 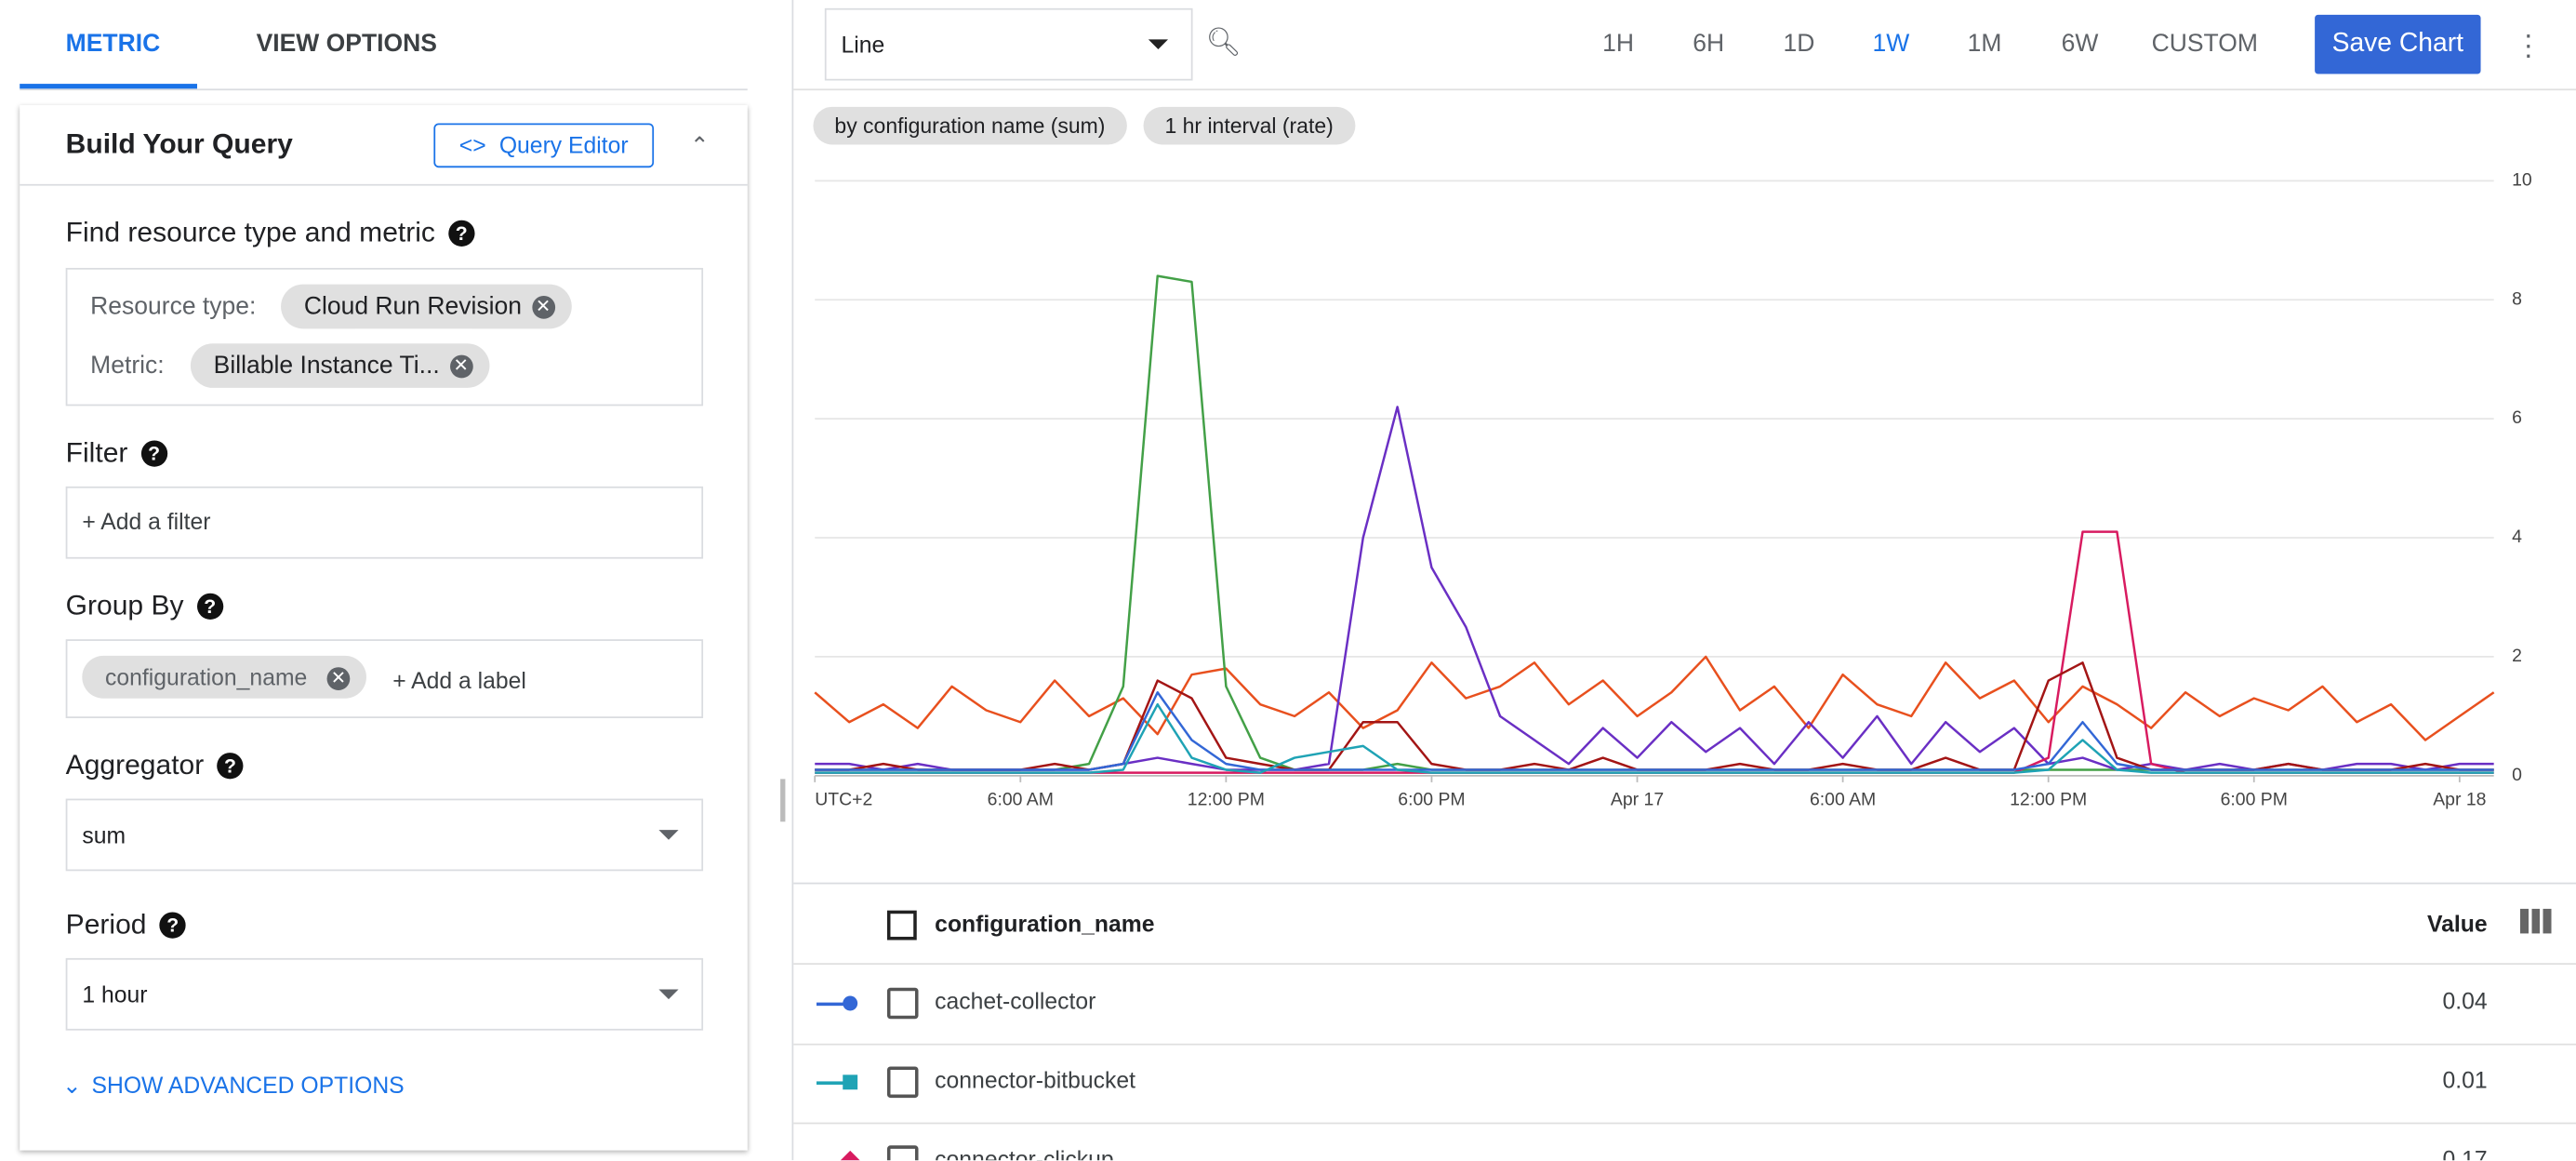 What do you see at coordinates (1035, 1080) in the screenshot?
I see `row-name: connector-bitbucket` at bounding box center [1035, 1080].